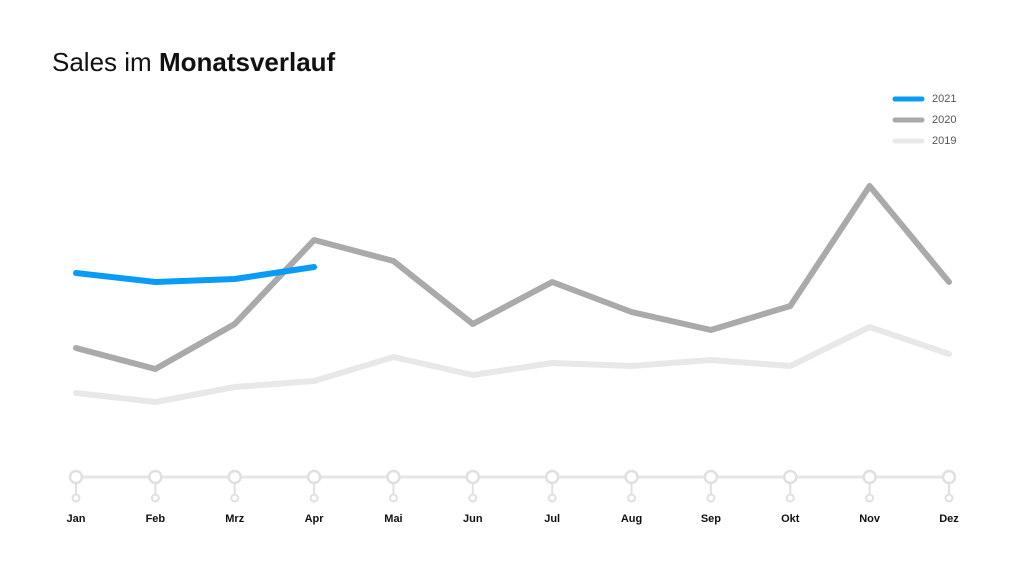 The image size is (1025, 582). What do you see at coordinates (102, 62) in the screenshot?
I see `title-plain: Sales im` at bounding box center [102, 62].